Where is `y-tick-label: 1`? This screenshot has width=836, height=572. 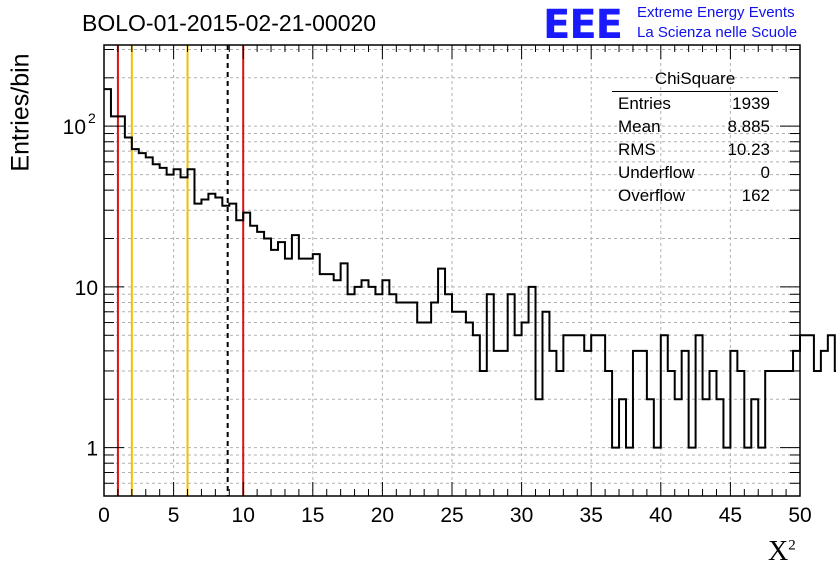
y-tick-label: 1 is located at coordinates (92, 449).